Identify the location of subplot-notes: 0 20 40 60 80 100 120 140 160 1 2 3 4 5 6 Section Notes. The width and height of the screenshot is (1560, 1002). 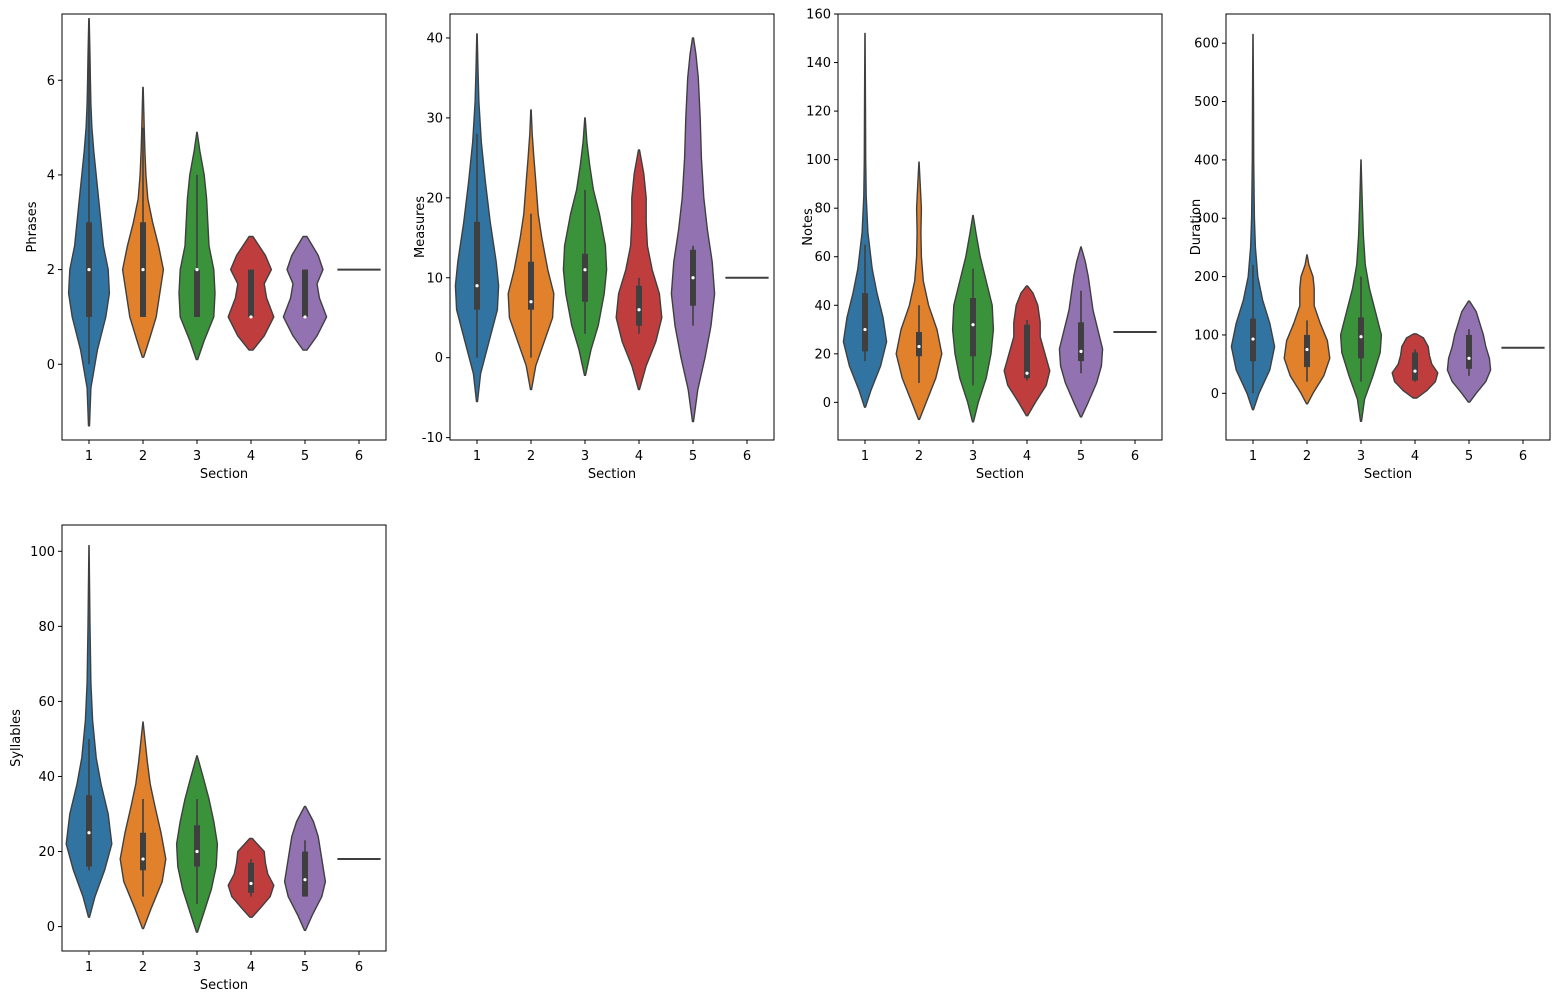
(982, 245).